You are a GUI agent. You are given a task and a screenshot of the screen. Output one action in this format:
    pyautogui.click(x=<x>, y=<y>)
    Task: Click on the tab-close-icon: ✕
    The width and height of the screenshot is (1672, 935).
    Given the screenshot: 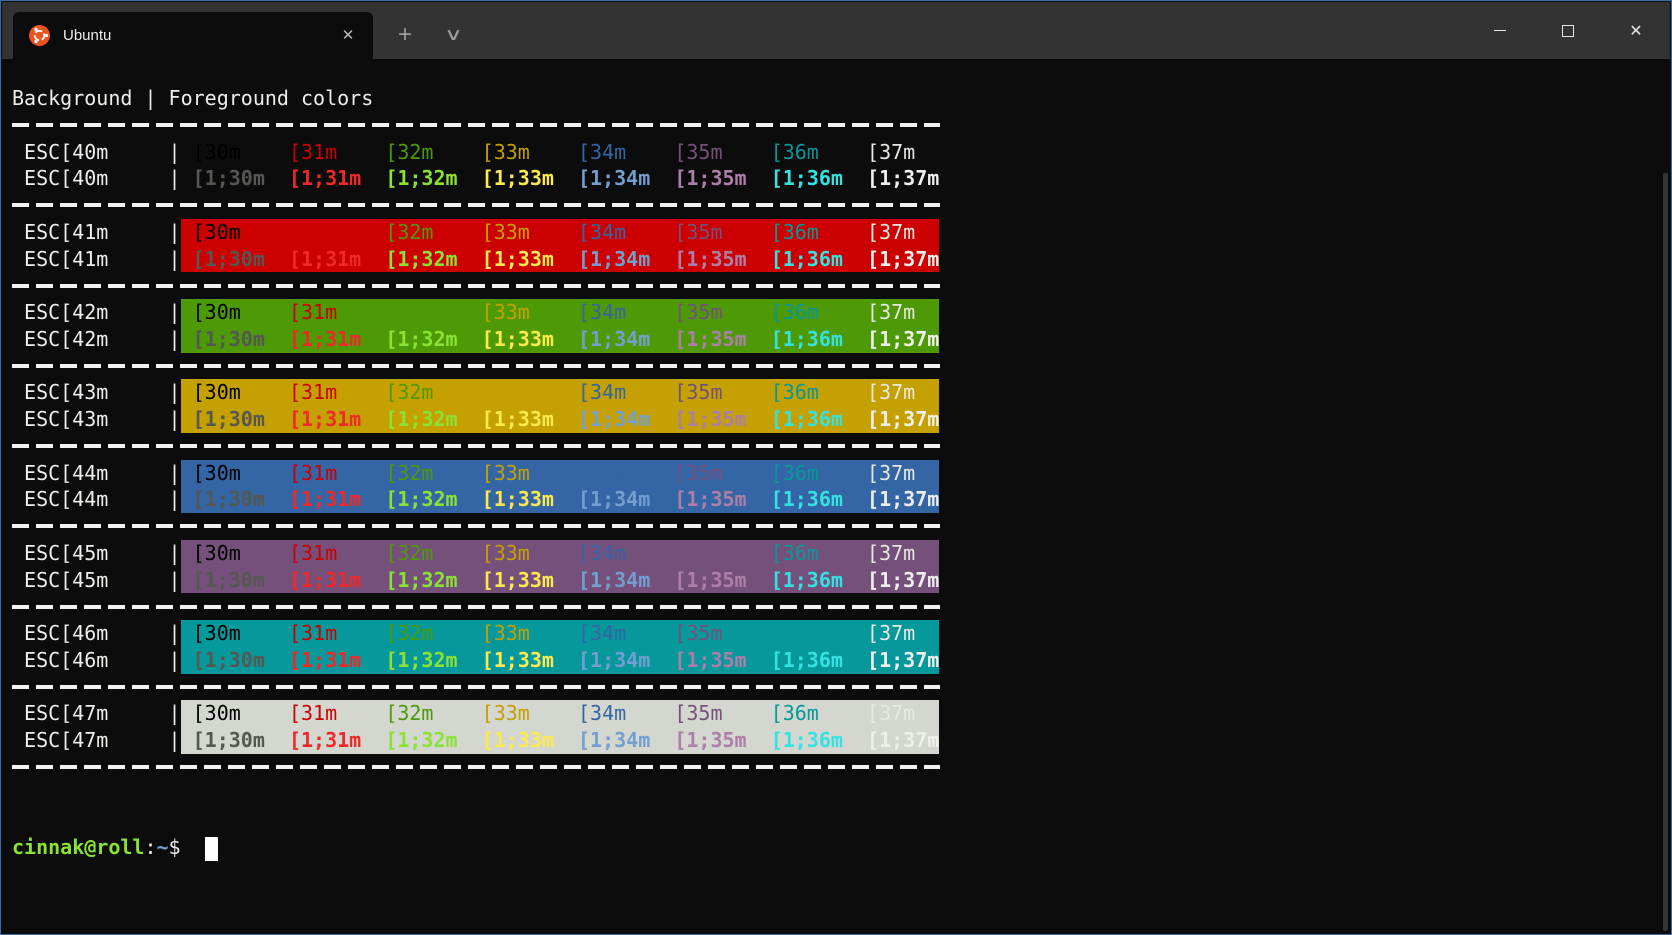 What is the action you would take?
    pyautogui.click(x=348, y=35)
    